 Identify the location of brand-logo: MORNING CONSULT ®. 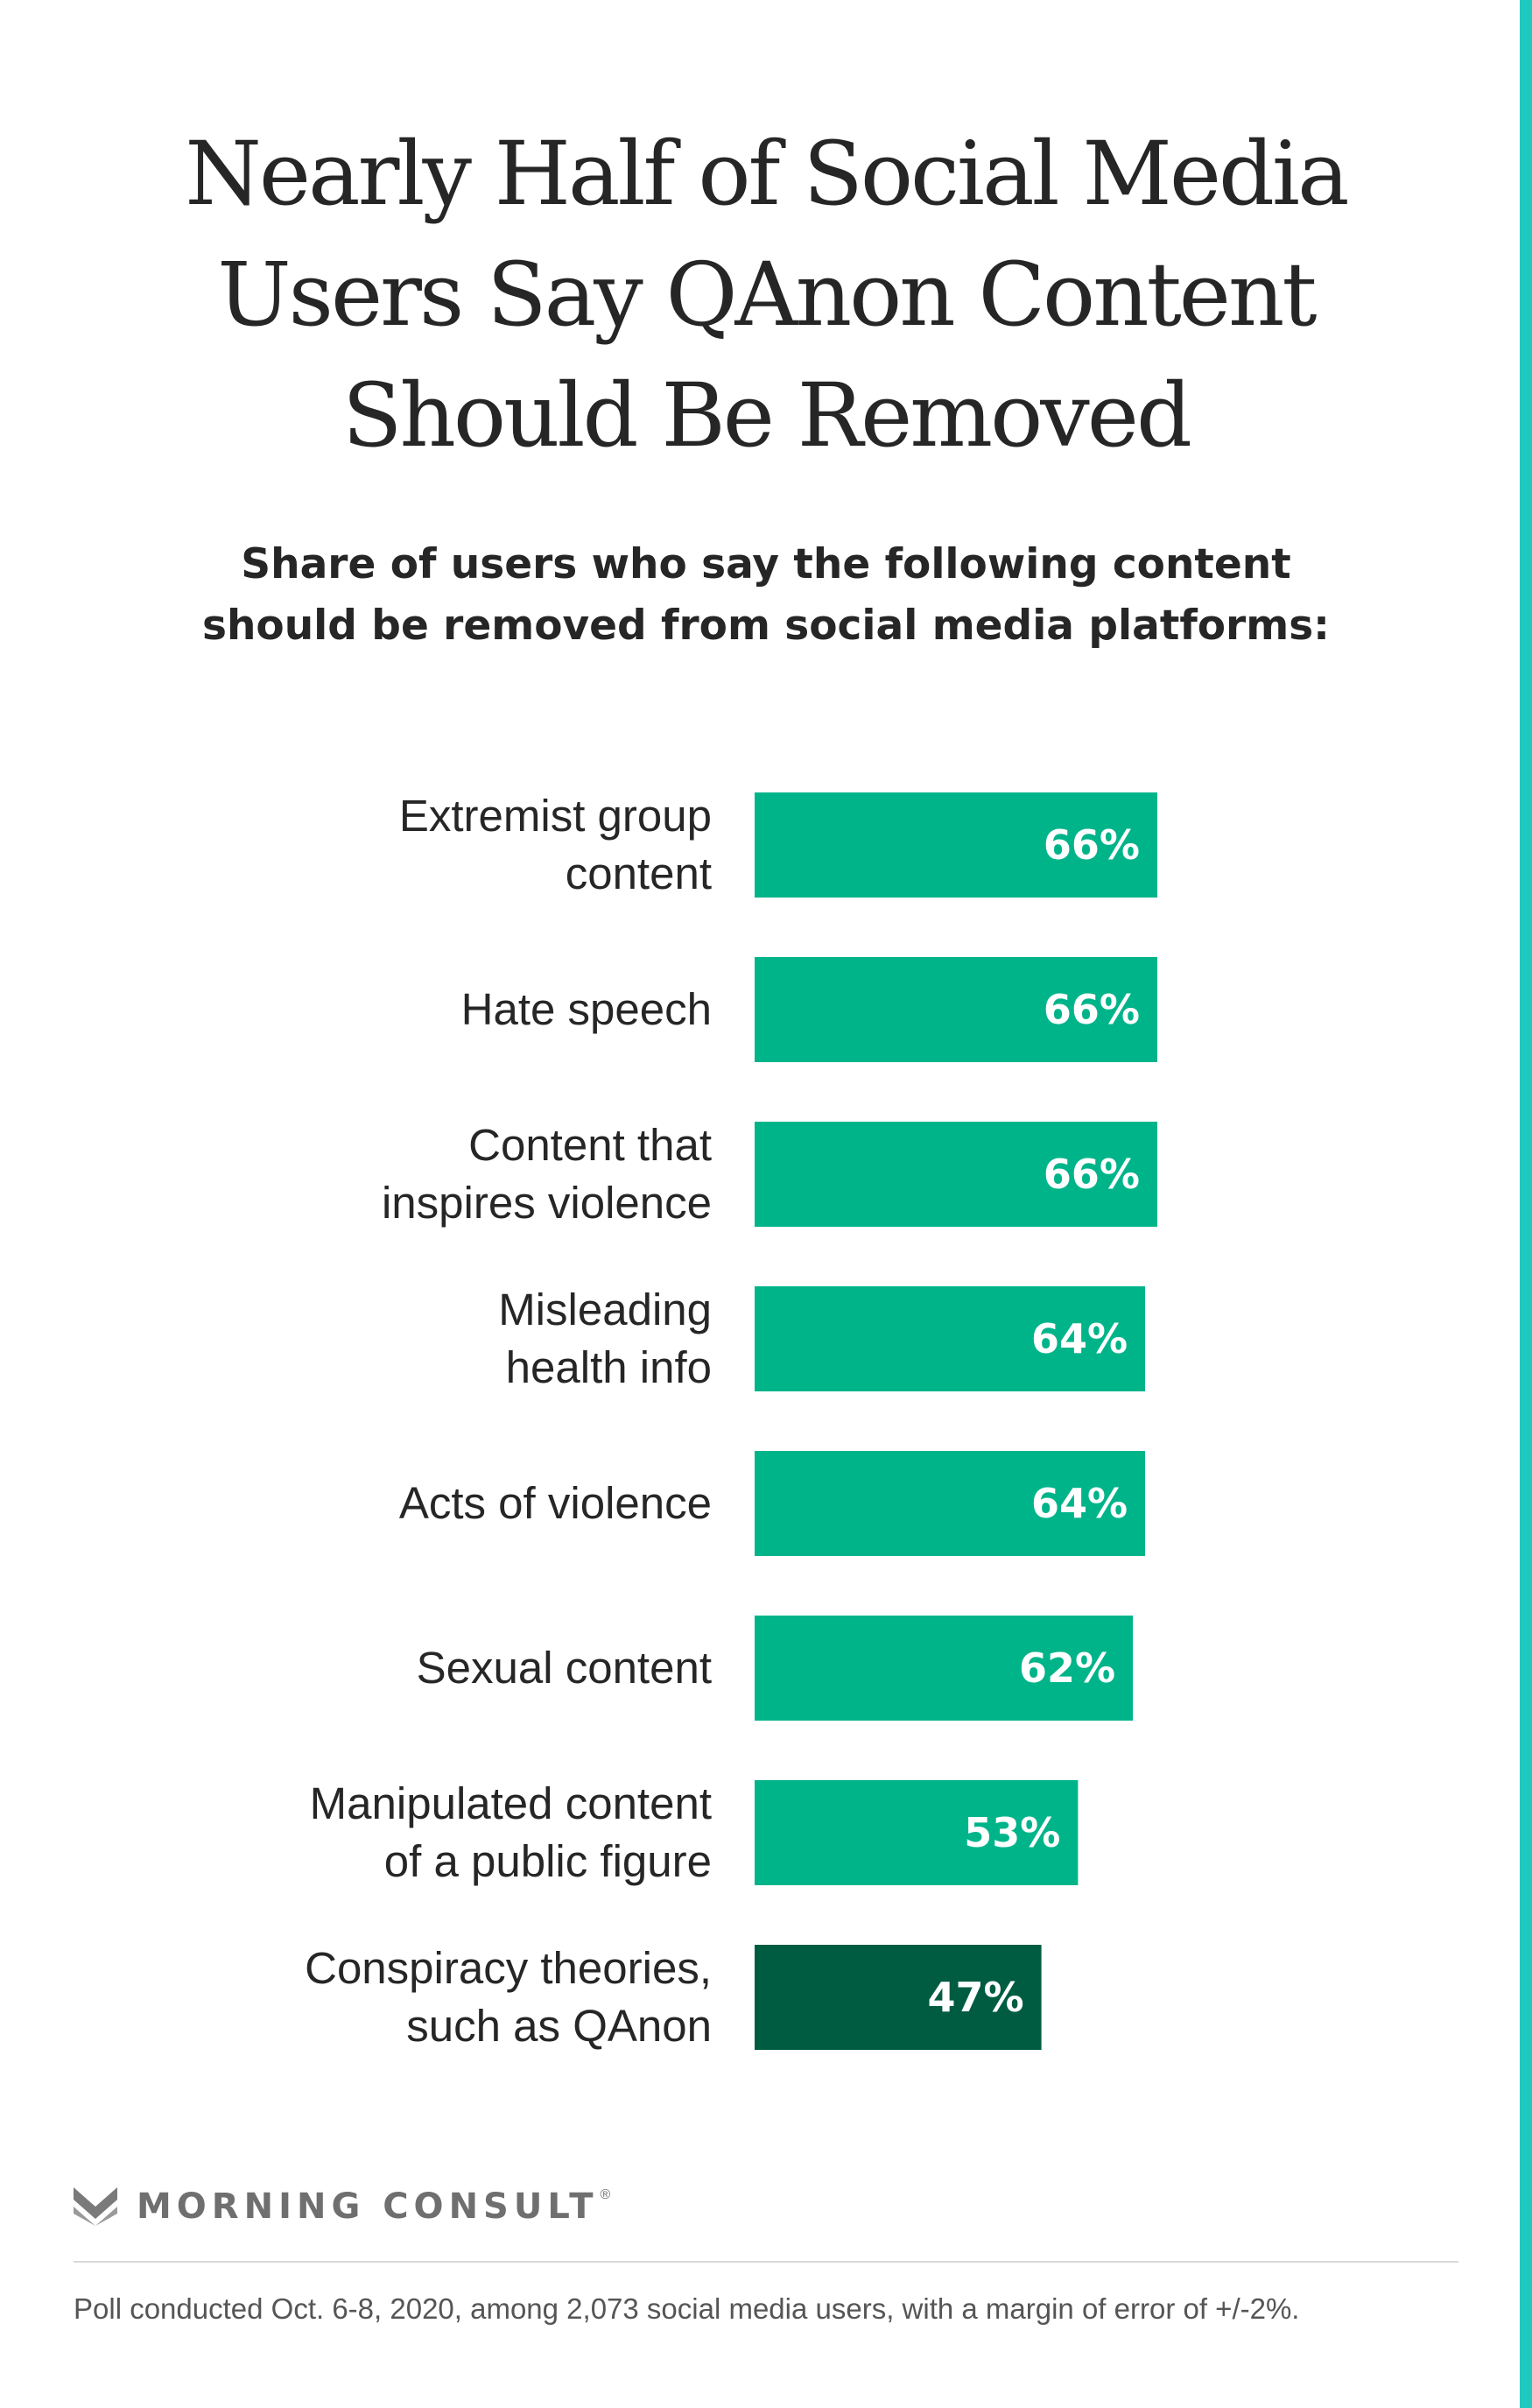
(342, 2206).